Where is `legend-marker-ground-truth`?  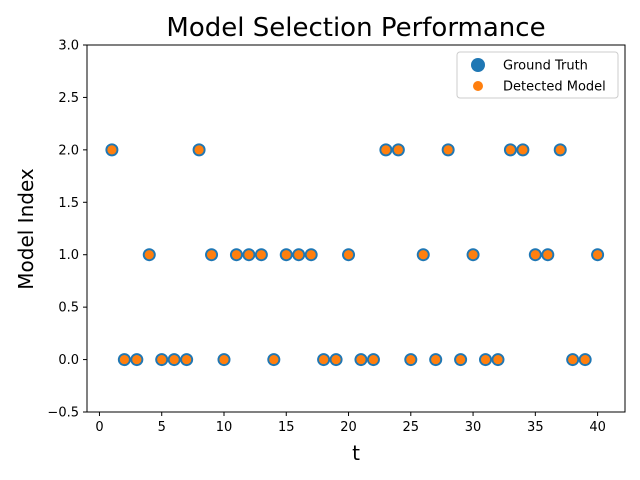
legend-marker-ground-truth is located at coordinates (478, 65).